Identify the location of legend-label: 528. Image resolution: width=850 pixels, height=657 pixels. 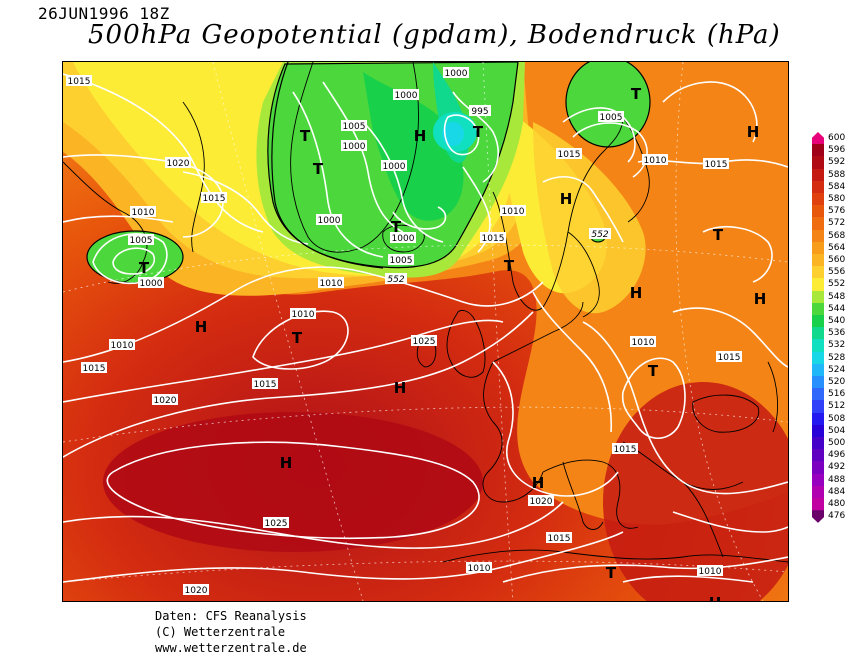
(837, 357).